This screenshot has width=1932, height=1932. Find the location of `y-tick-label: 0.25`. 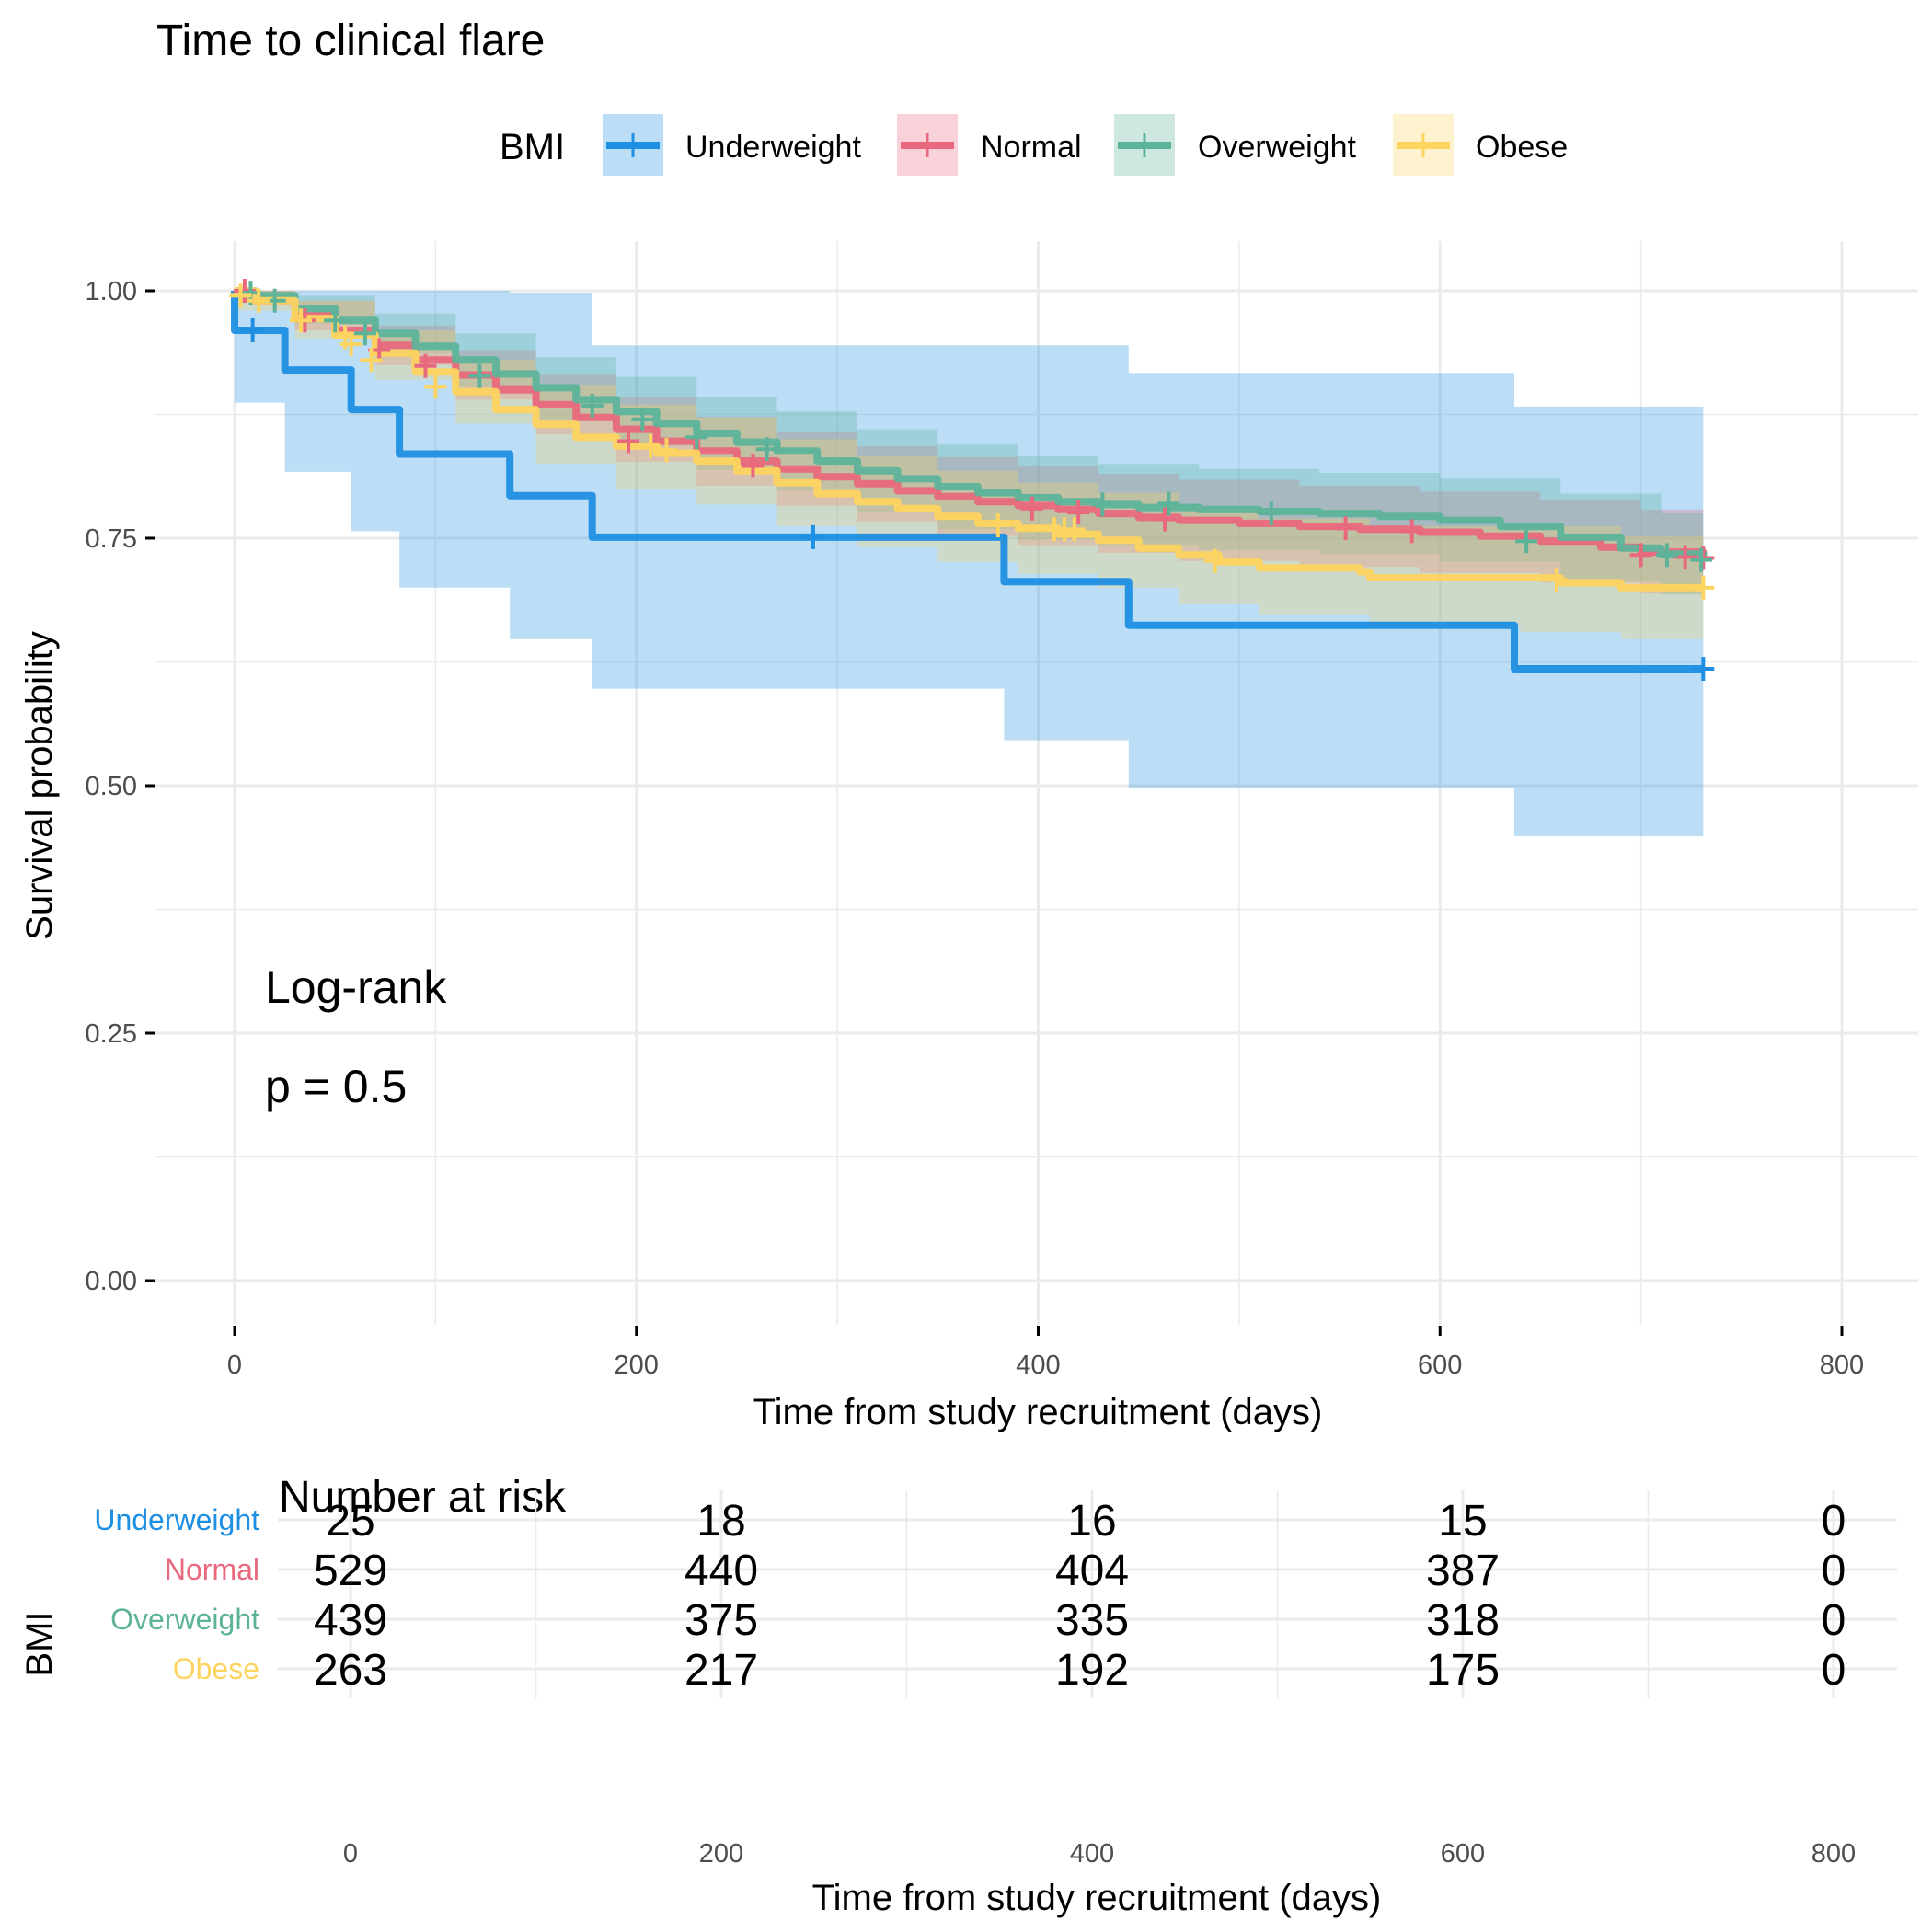

y-tick-label: 0.25 is located at coordinates (111, 1034).